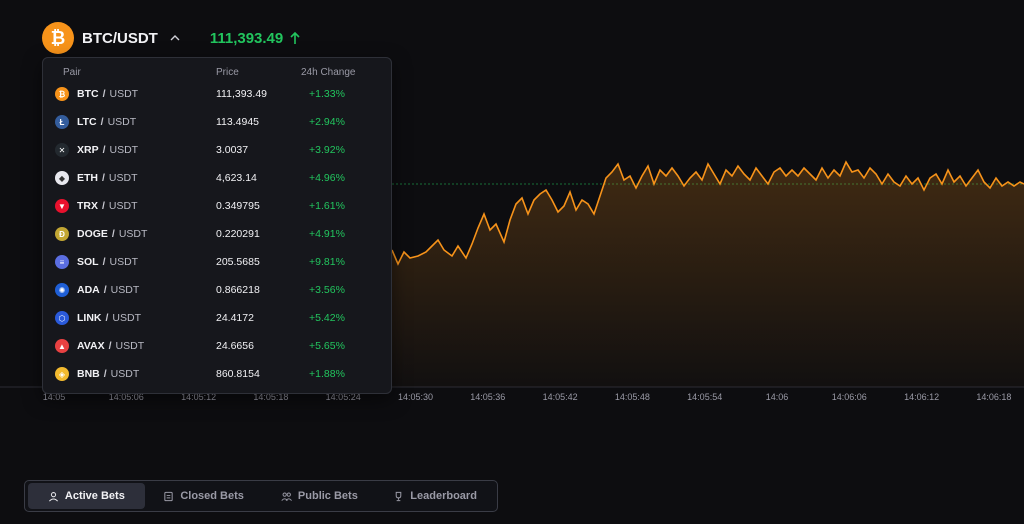 This screenshot has height=524, width=1024. I want to click on pair-change: +5.42%, so click(327, 318).